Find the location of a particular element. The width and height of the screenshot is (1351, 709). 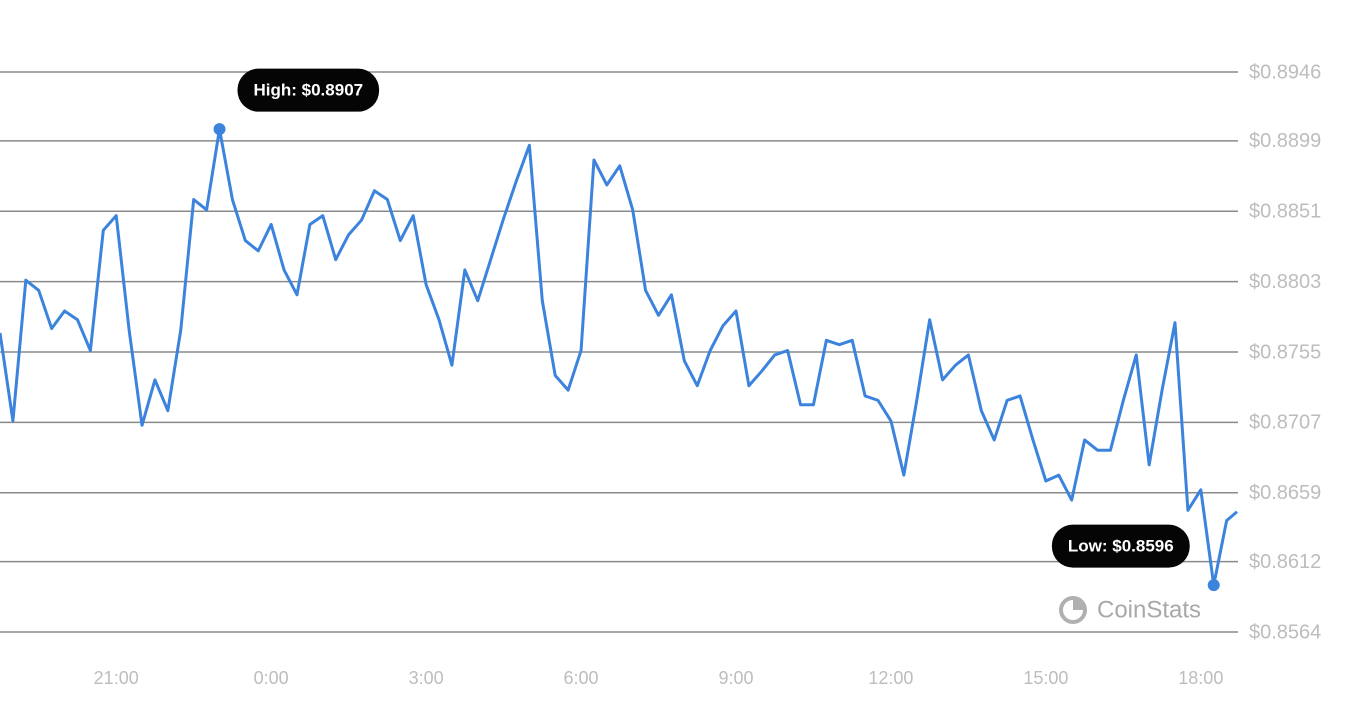

y-tick-label: $0.8564 is located at coordinates (1285, 632).